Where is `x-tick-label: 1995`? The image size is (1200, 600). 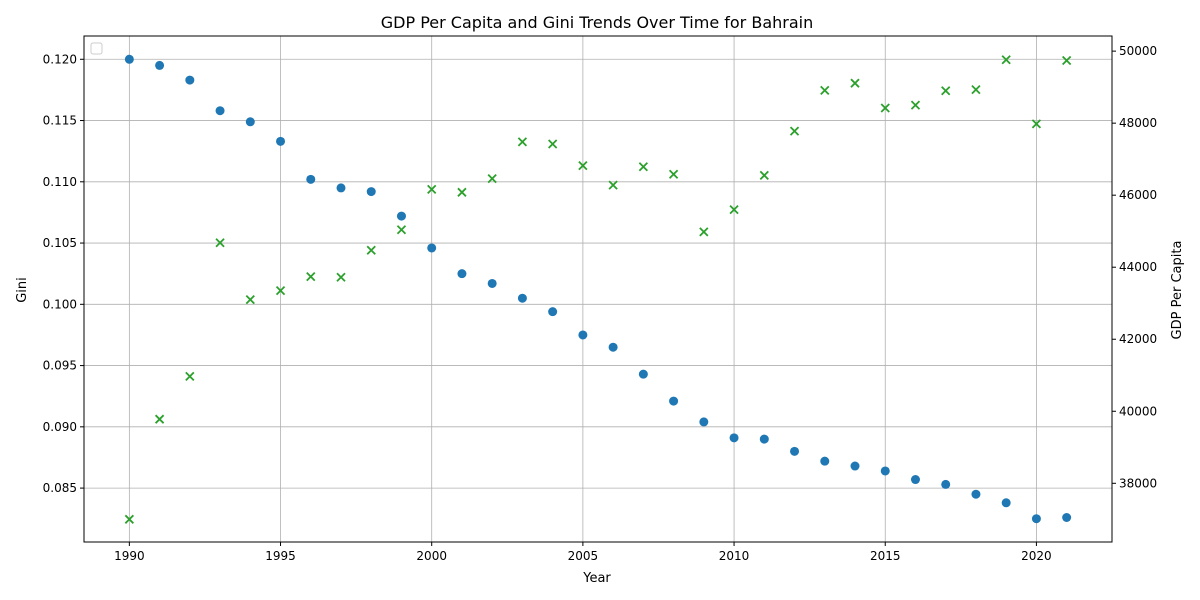
x-tick-label: 1995 is located at coordinates (280, 556).